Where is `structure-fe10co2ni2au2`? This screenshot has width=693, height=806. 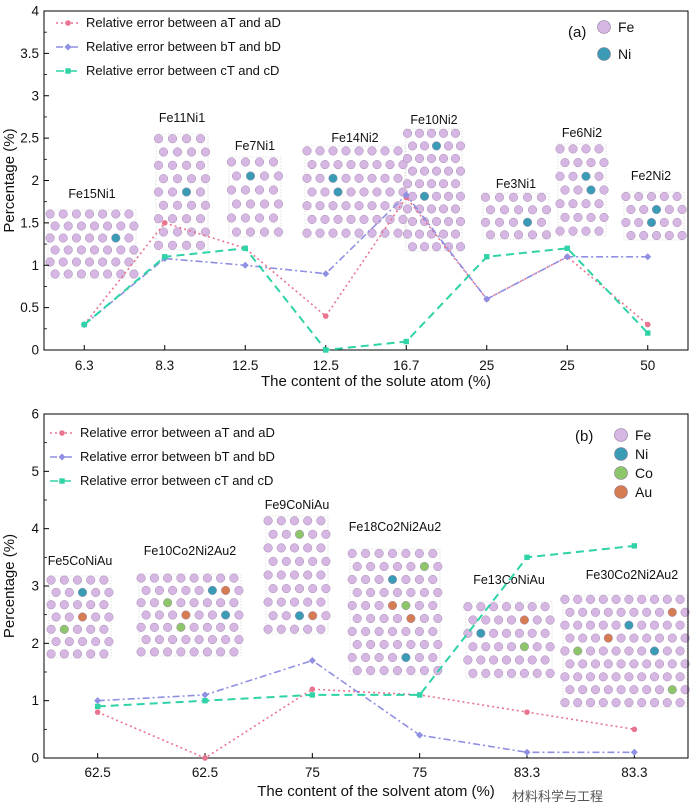
structure-fe10co2ni2au2 is located at coordinates (190, 615).